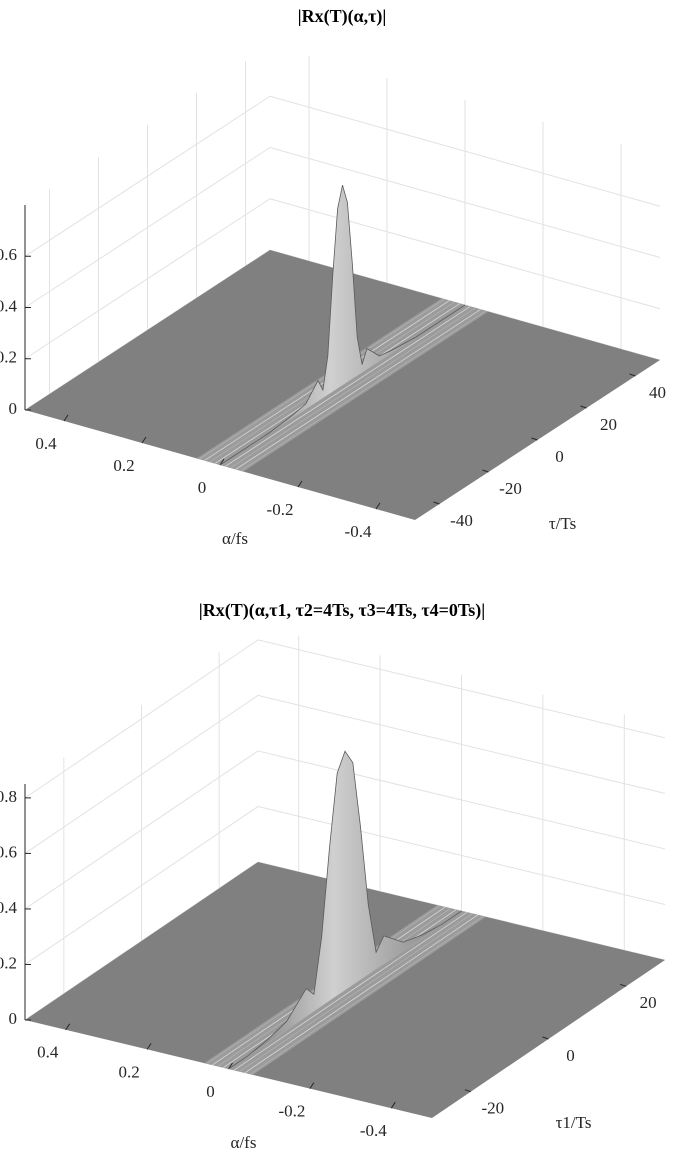  I want to click on y-tick-label: -40, so click(461, 520).